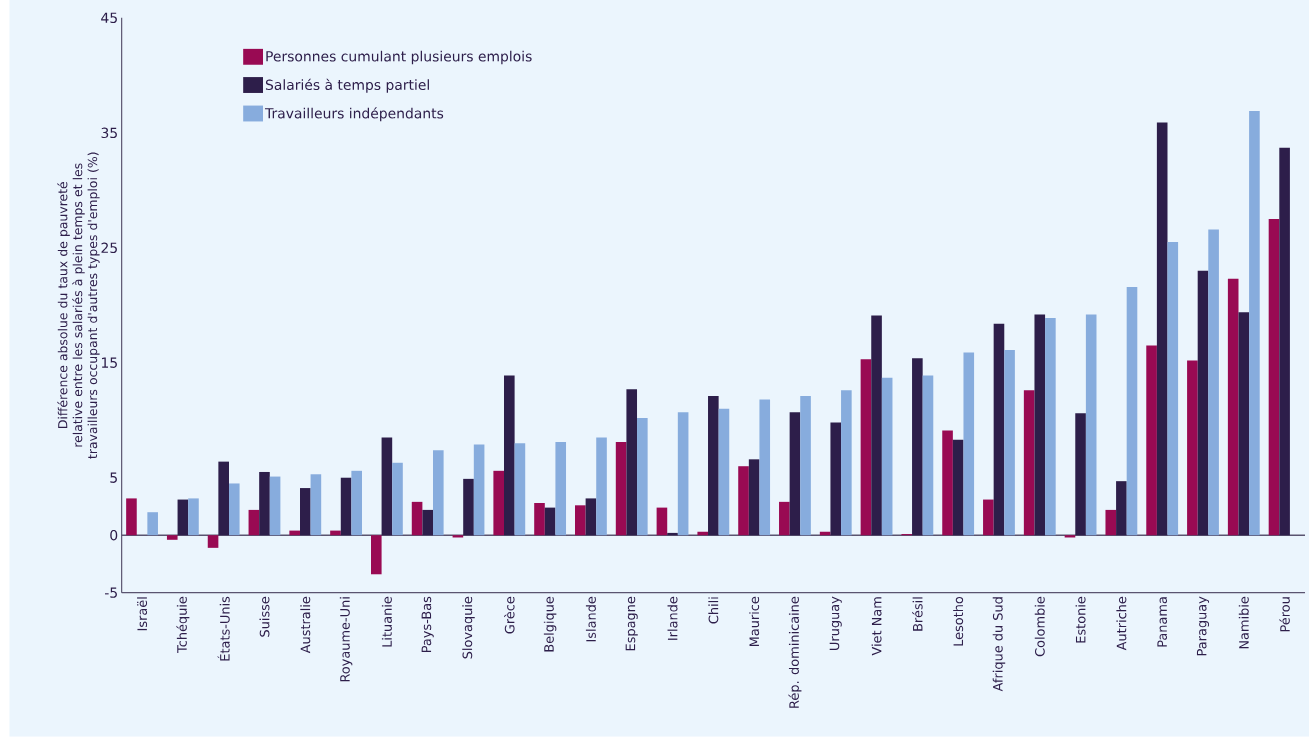  I want to click on x-tick-label: Viet Nam, so click(876, 626).